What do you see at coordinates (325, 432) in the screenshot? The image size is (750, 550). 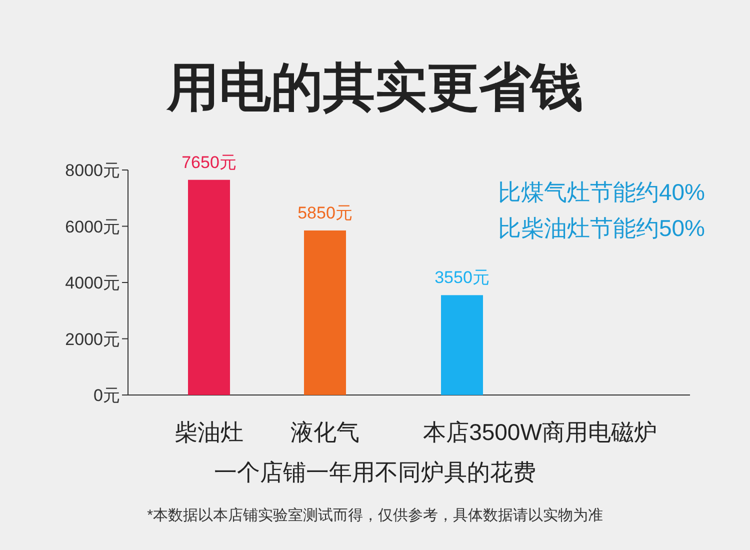 I see `x-tick-label: 液化气` at bounding box center [325, 432].